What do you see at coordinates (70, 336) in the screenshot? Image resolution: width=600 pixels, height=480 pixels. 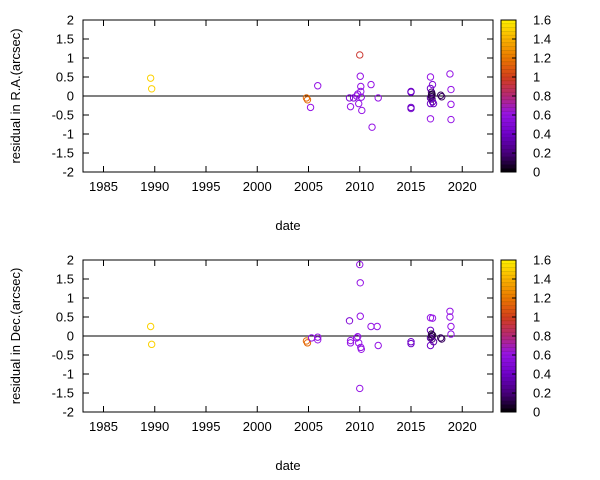 I see `dec-y-tick-label: 0` at bounding box center [70, 336].